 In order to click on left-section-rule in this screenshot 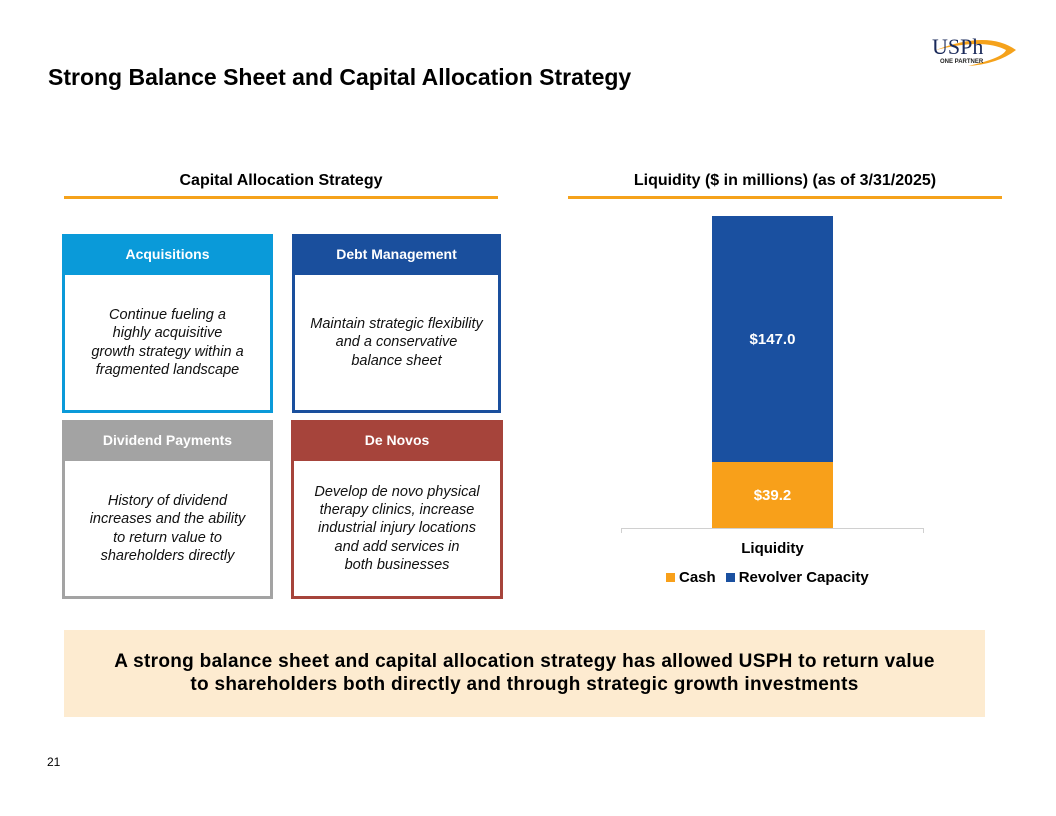, I will do `click(281, 197)`.